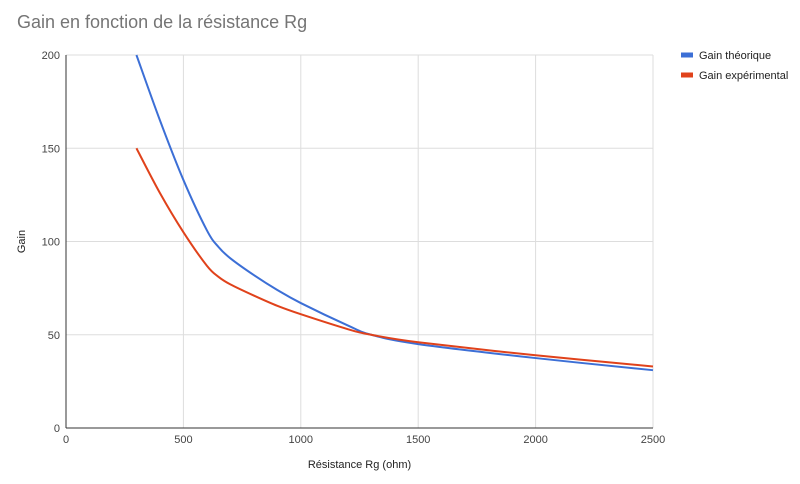  Describe the element at coordinates (743, 76) in the screenshot. I see `legend-label: Gain expérimental` at that location.